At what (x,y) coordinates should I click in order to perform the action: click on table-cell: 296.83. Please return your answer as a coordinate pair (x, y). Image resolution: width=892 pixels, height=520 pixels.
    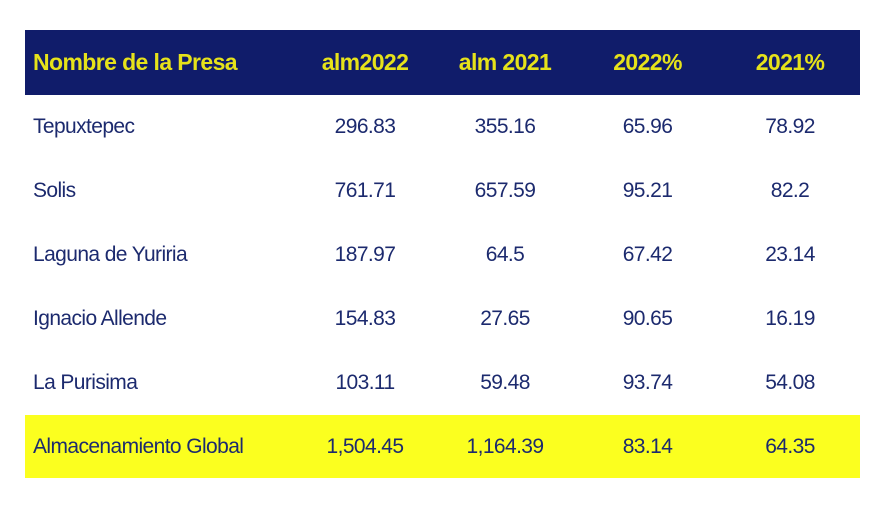
    Looking at the image, I should click on (365, 126).